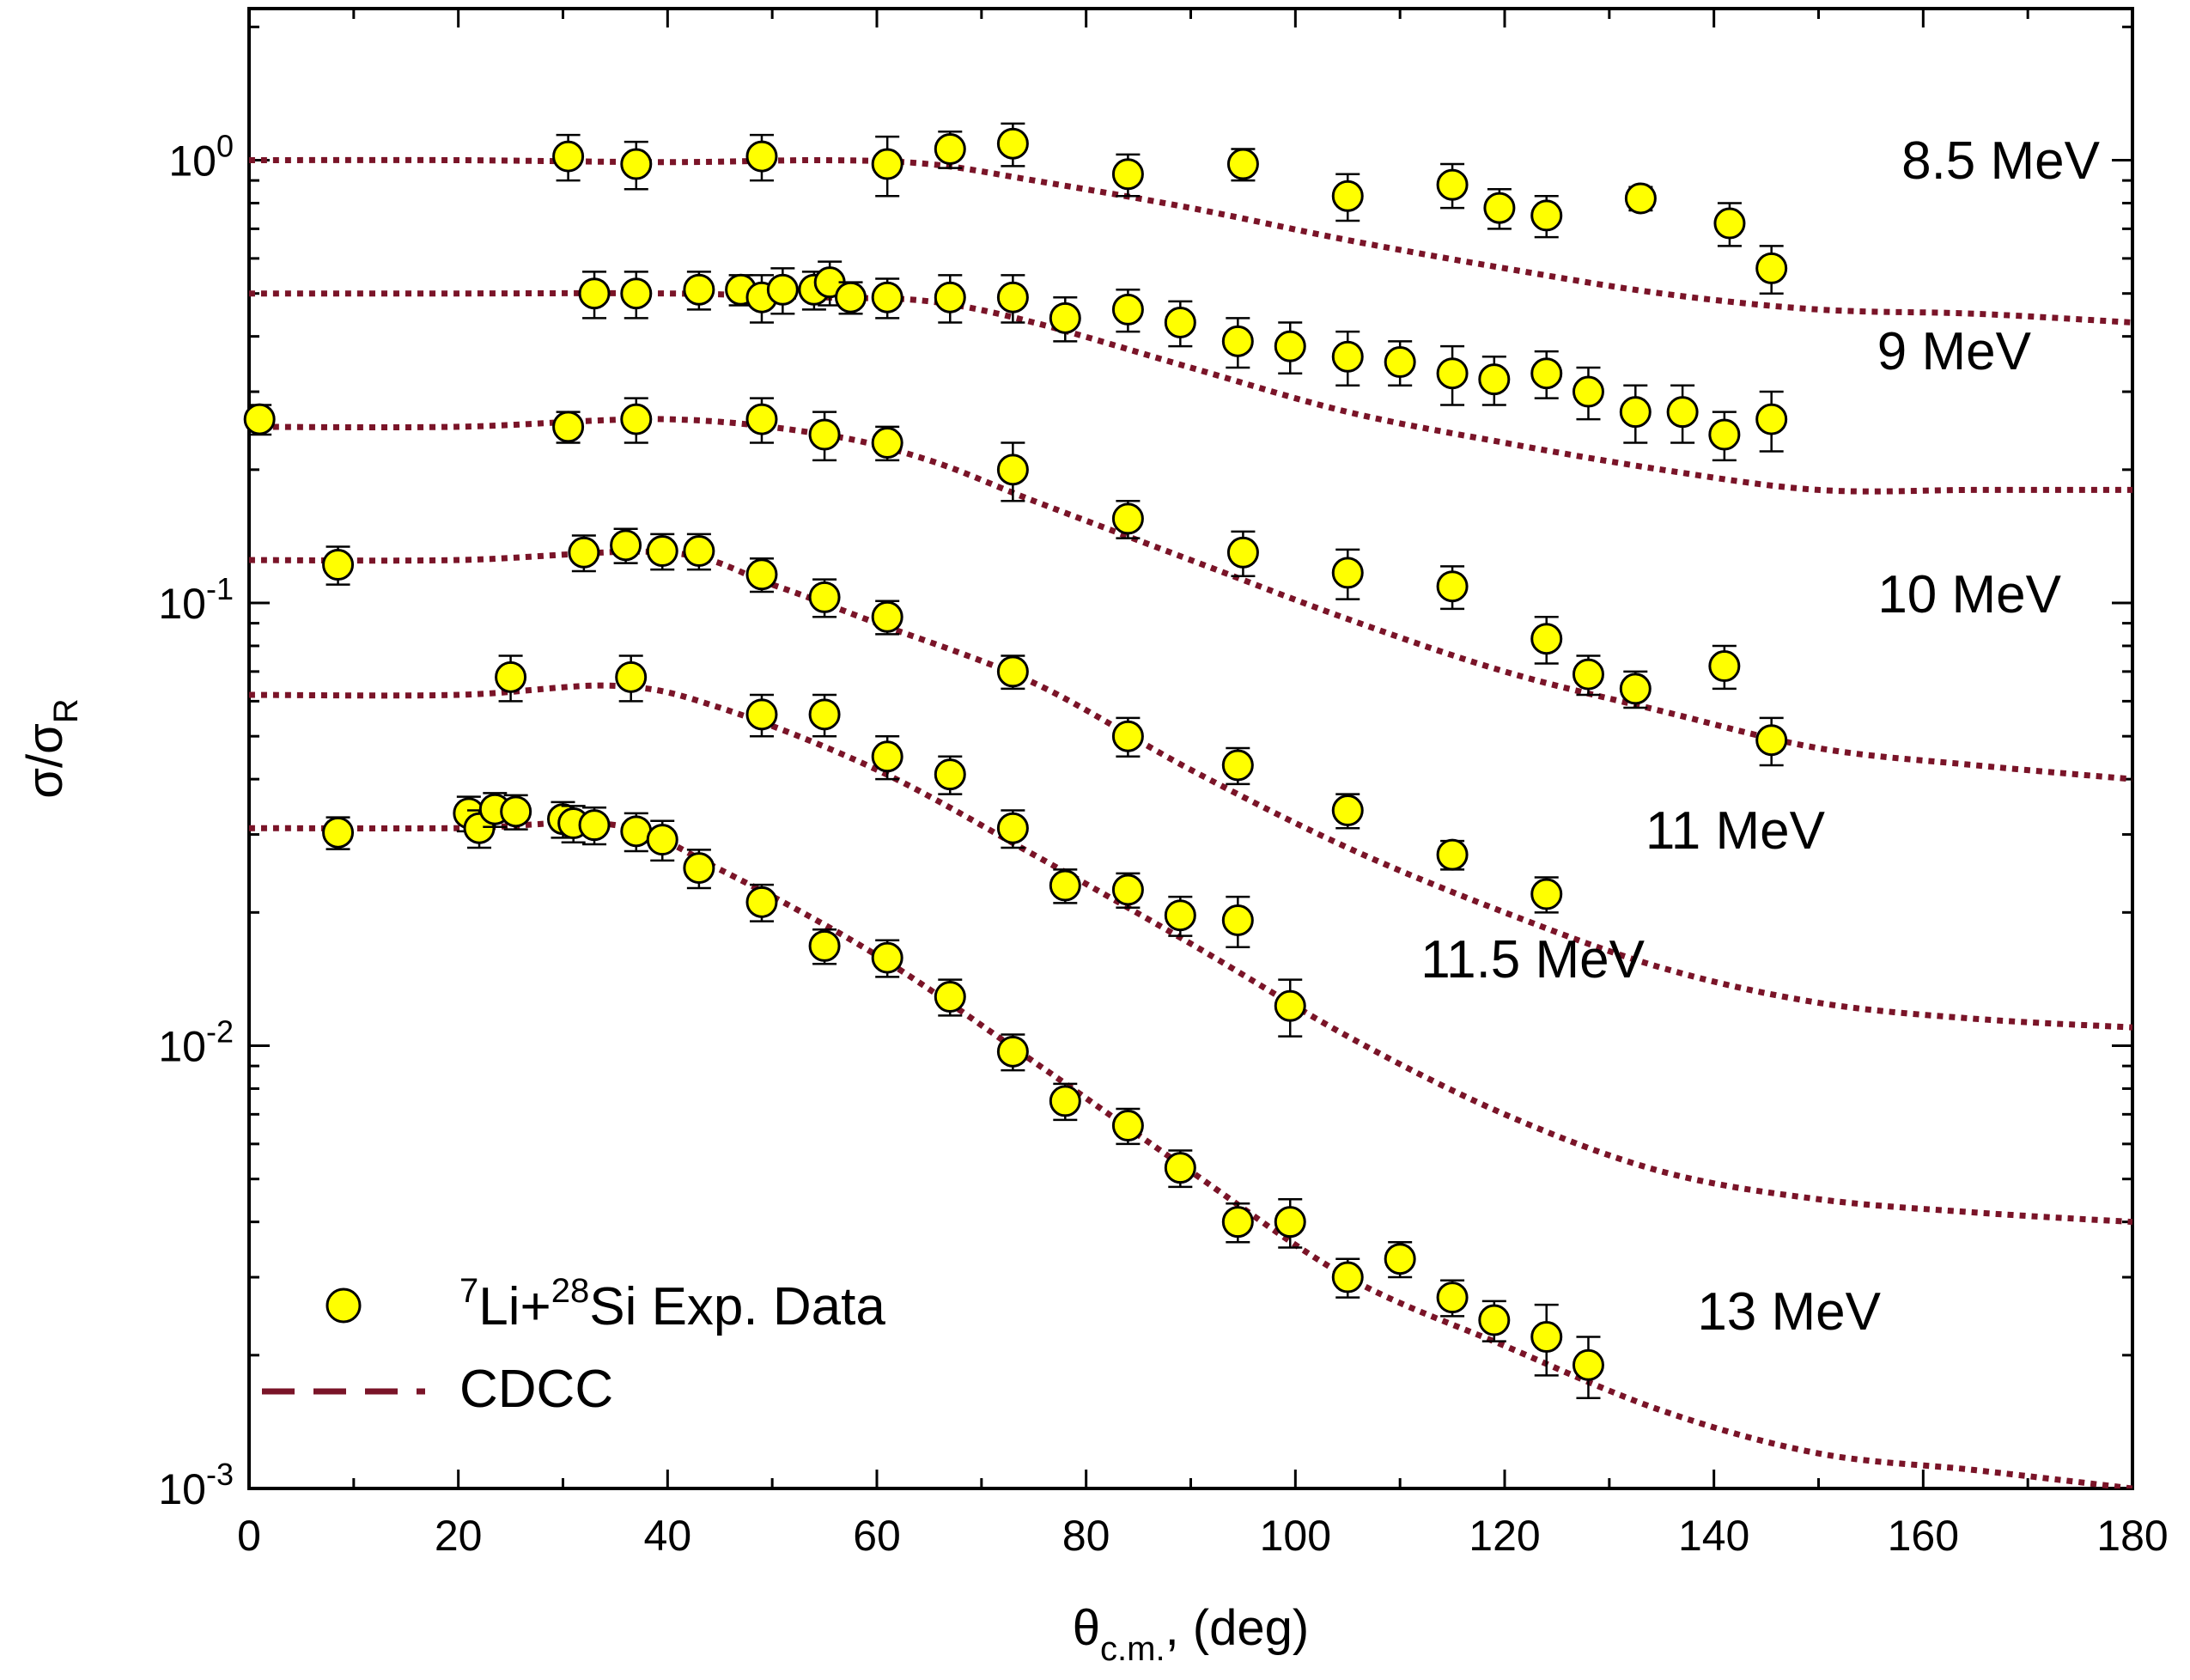 The width and height of the screenshot is (2190, 1680). What do you see at coordinates (459, 1536) in the screenshot?
I see `x-tick-label: 20` at bounding box center [459, 1536].